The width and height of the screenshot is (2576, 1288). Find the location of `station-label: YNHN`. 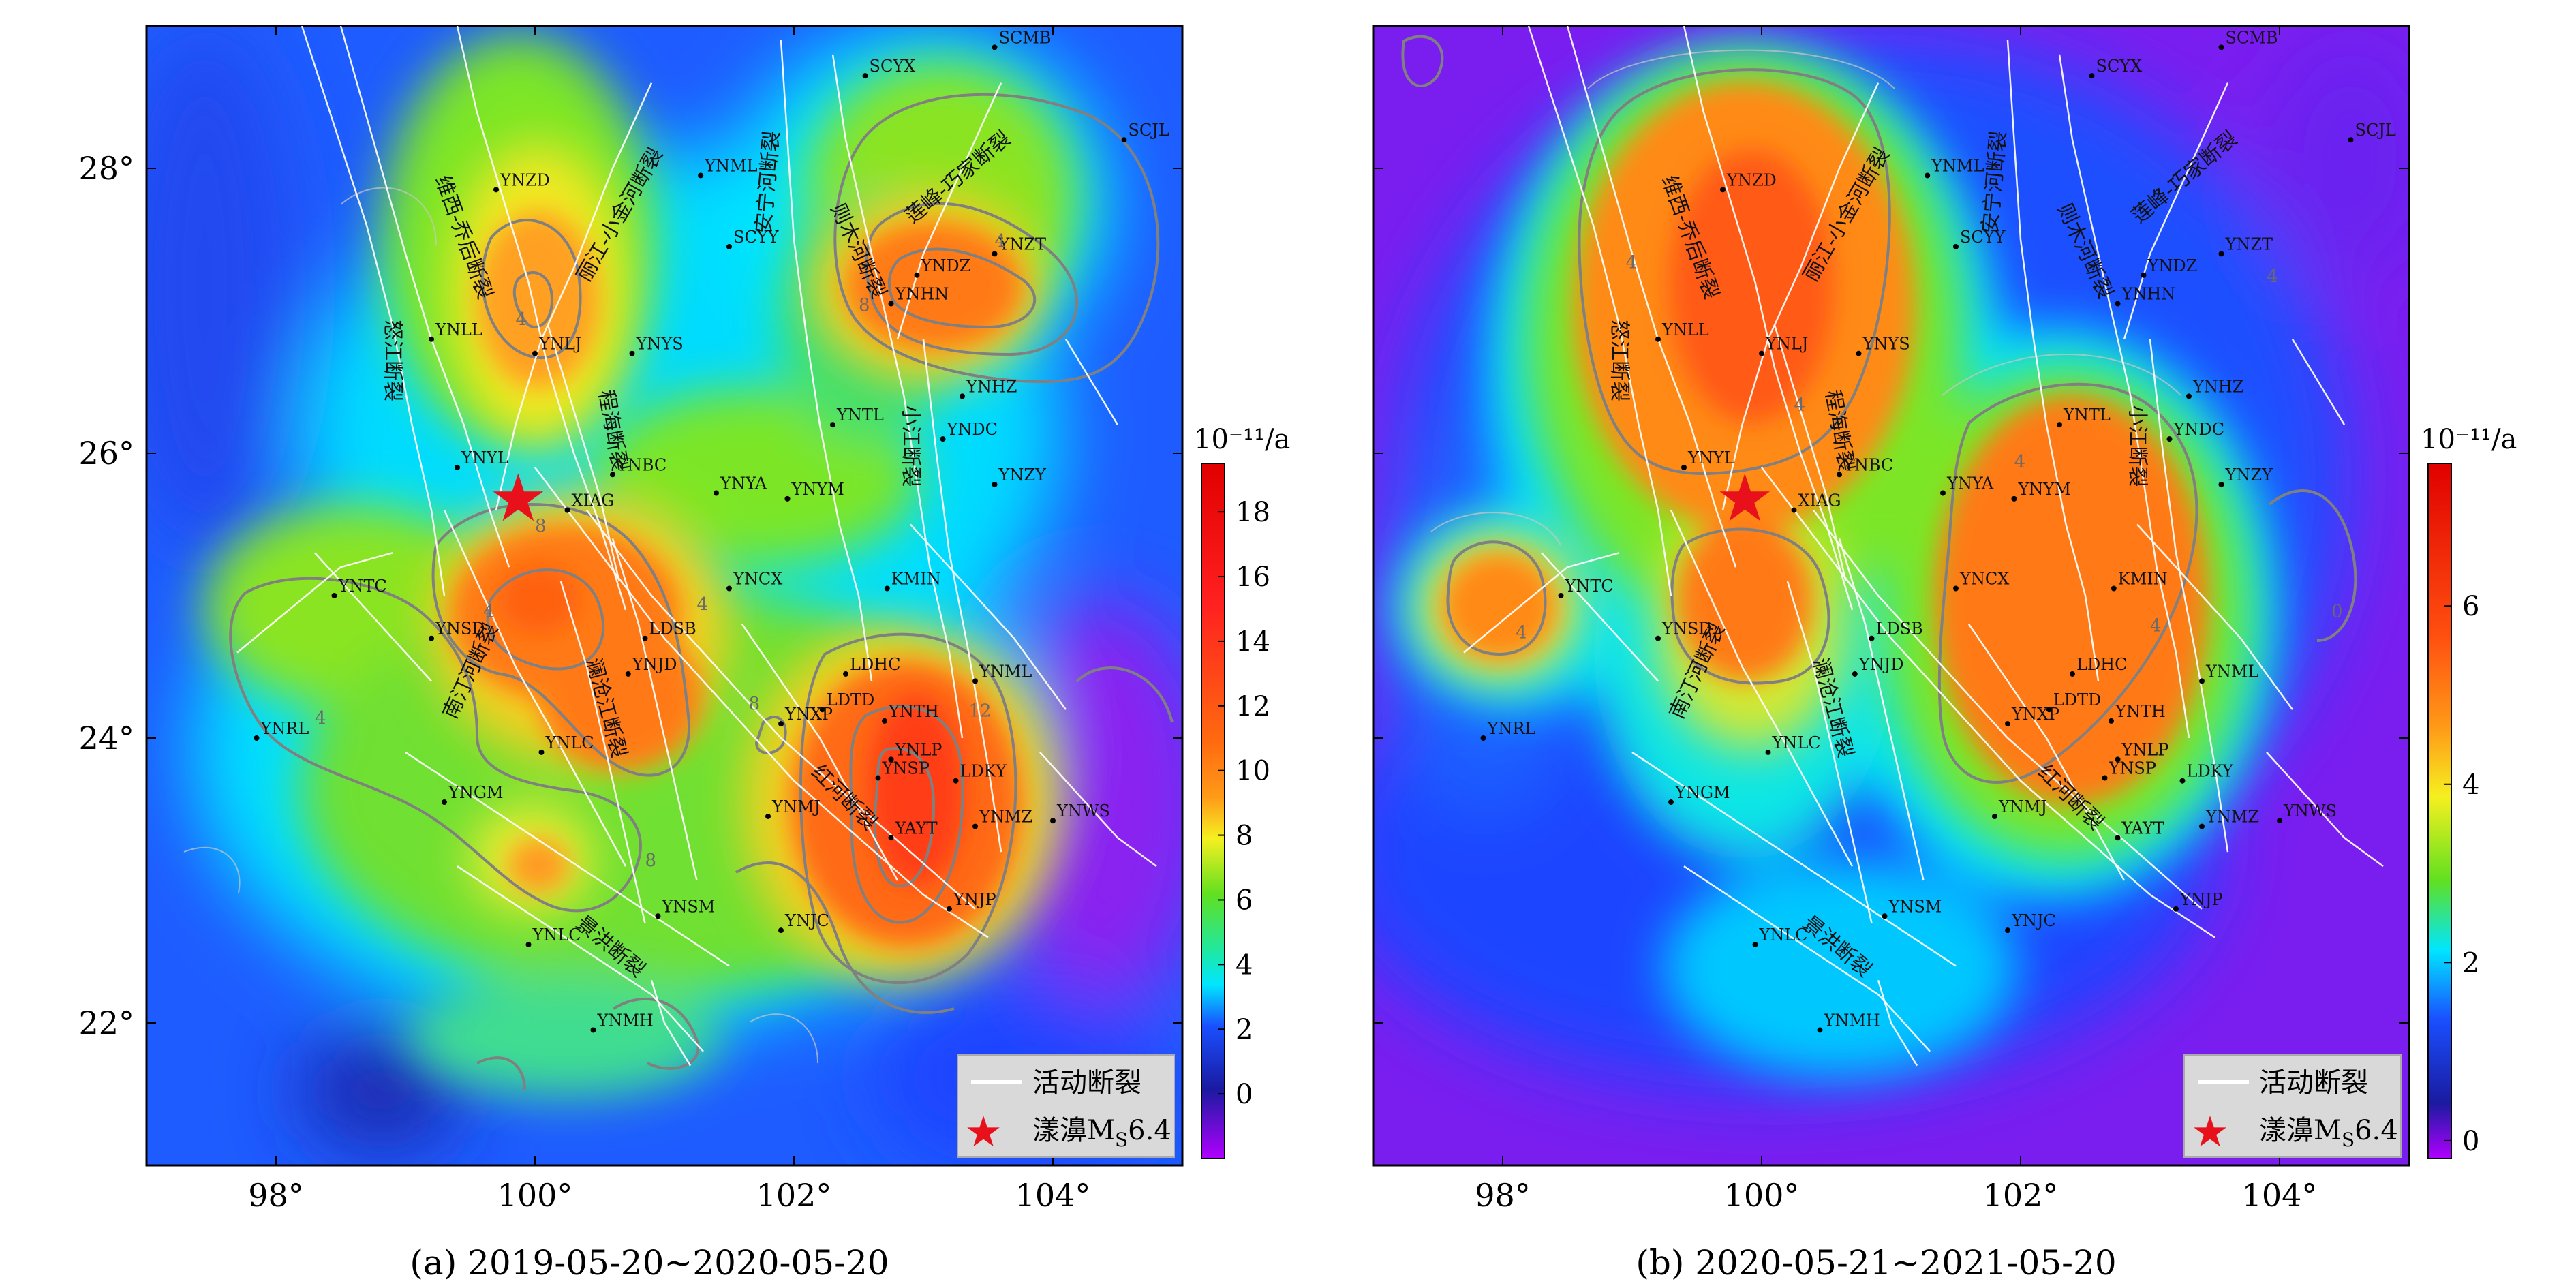

station-label: YNHN is located at coordinates (922, 294).